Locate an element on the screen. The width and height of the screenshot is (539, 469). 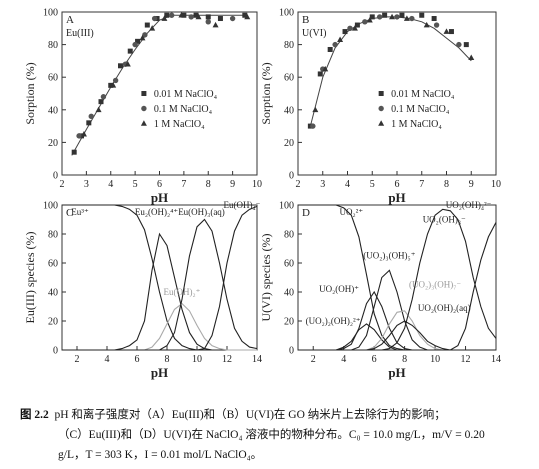
y-axis-label: U(VI) species (%) is located at coordinates (266, 278).